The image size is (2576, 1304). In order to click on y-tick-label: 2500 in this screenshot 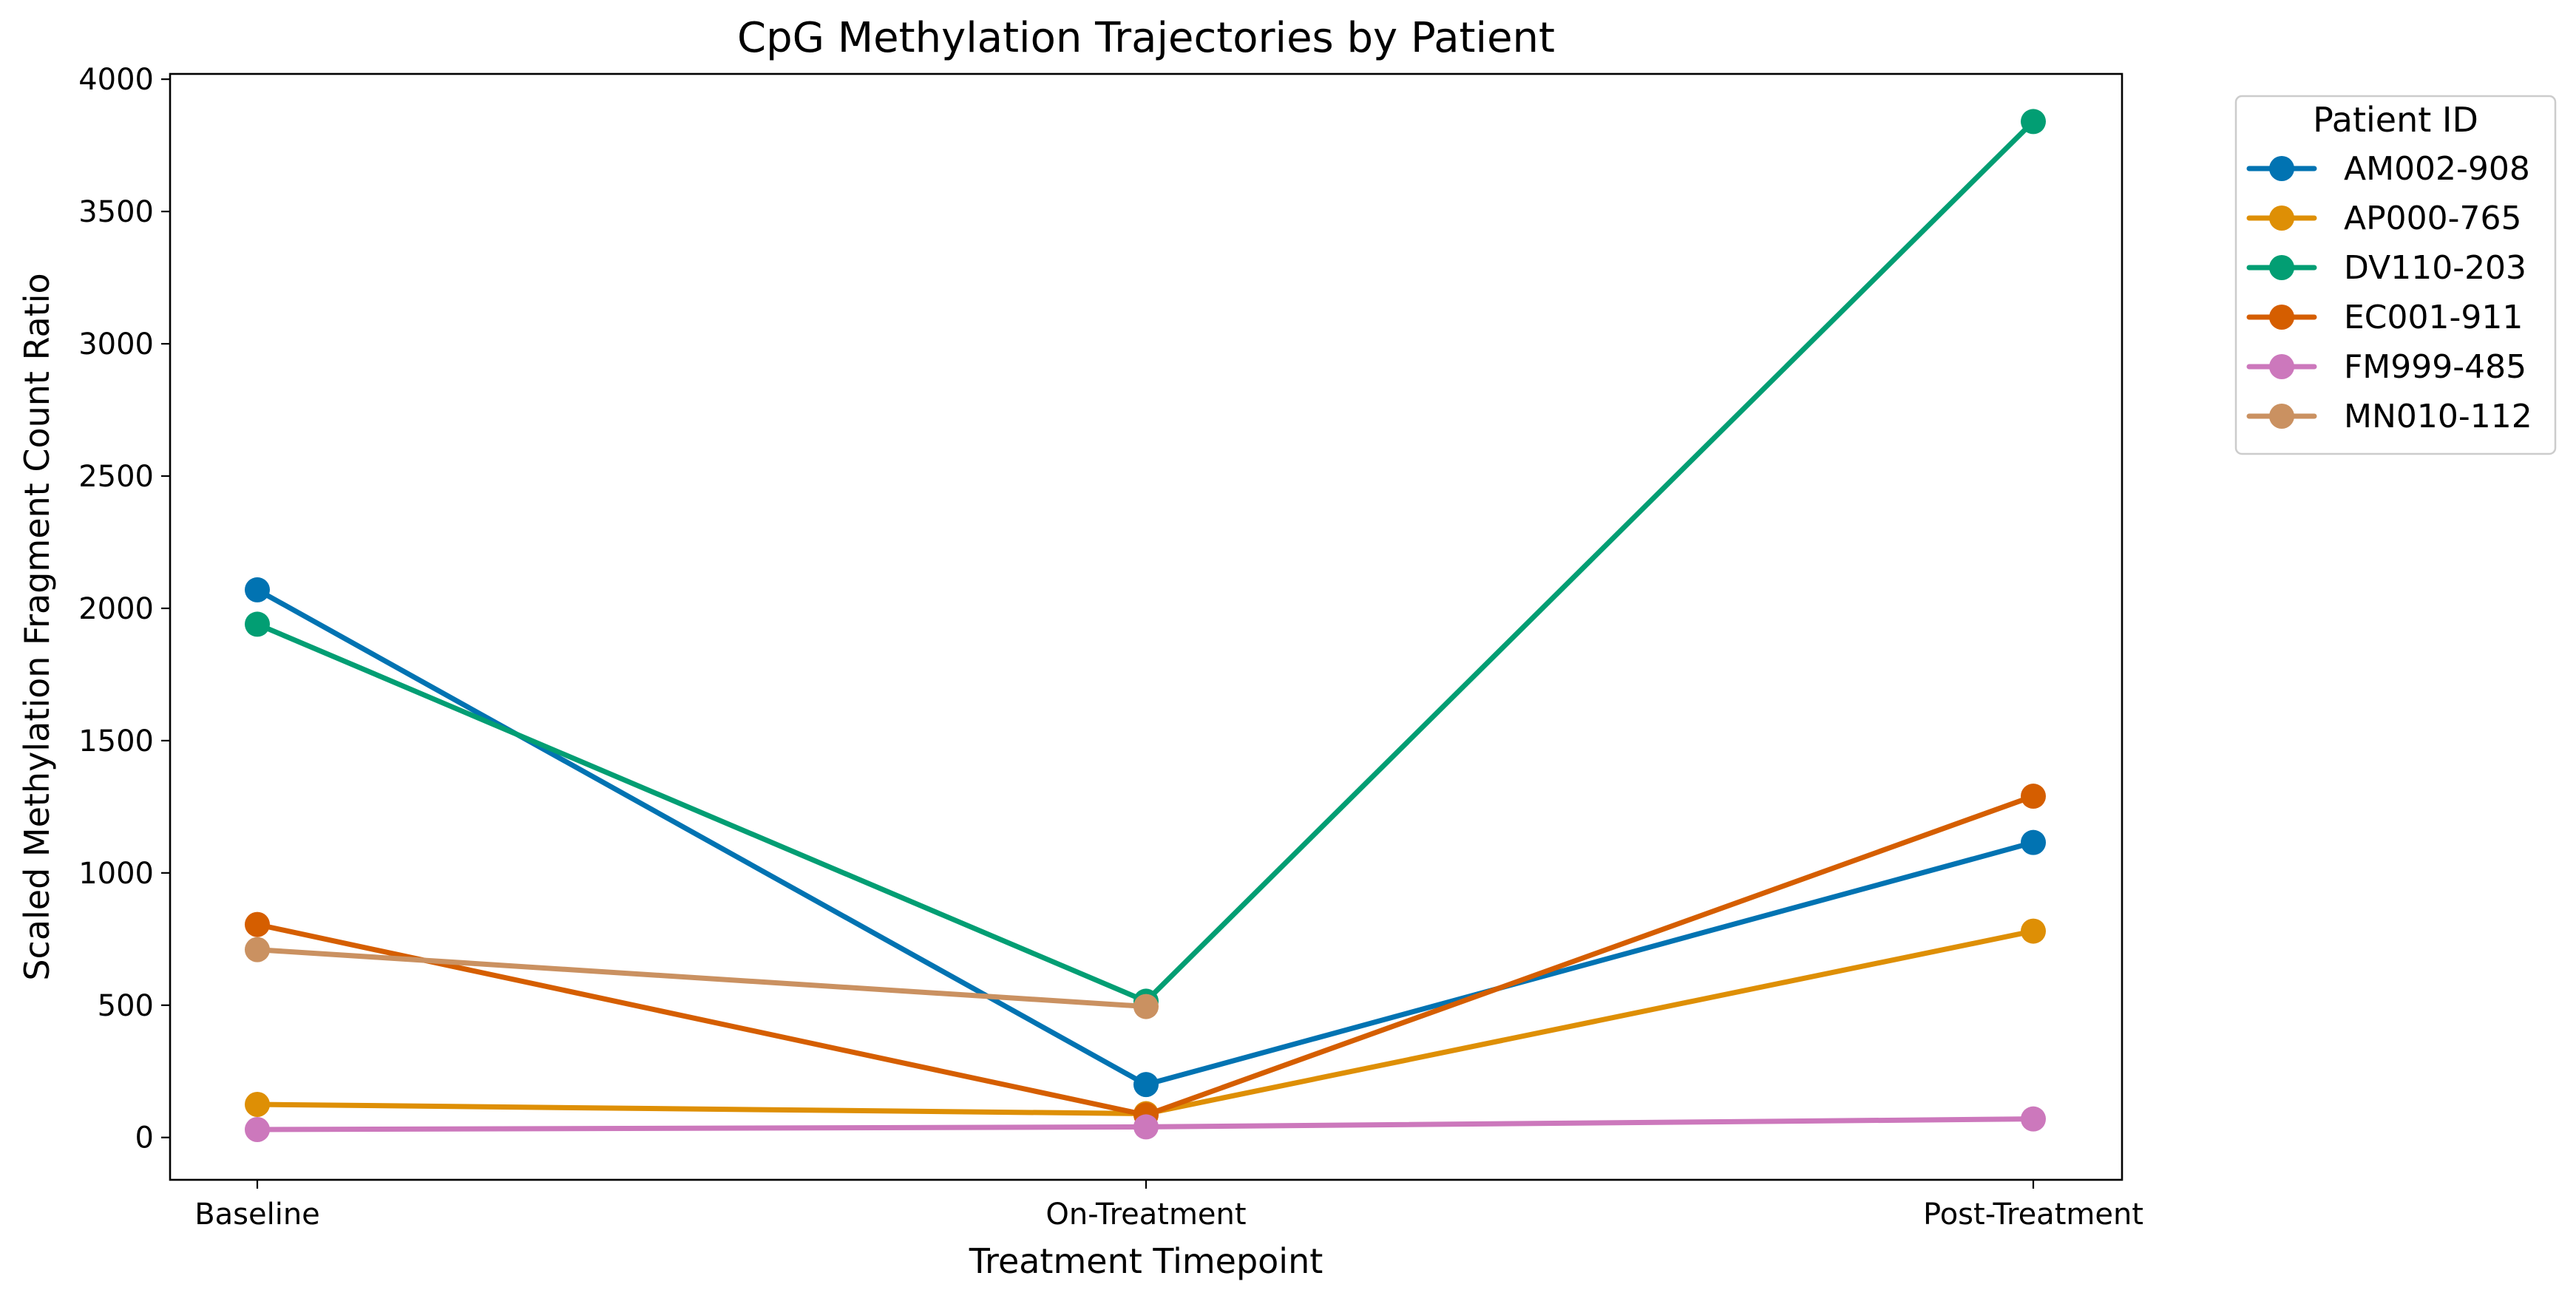, I will do `click(116, 477)`.